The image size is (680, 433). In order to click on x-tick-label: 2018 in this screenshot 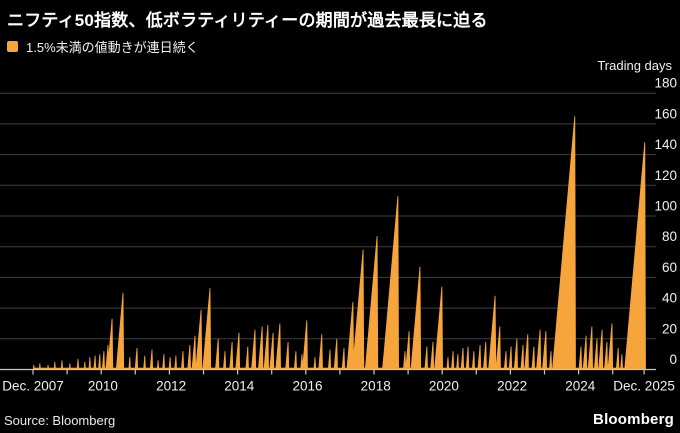, I will do `click(376, 386)`.